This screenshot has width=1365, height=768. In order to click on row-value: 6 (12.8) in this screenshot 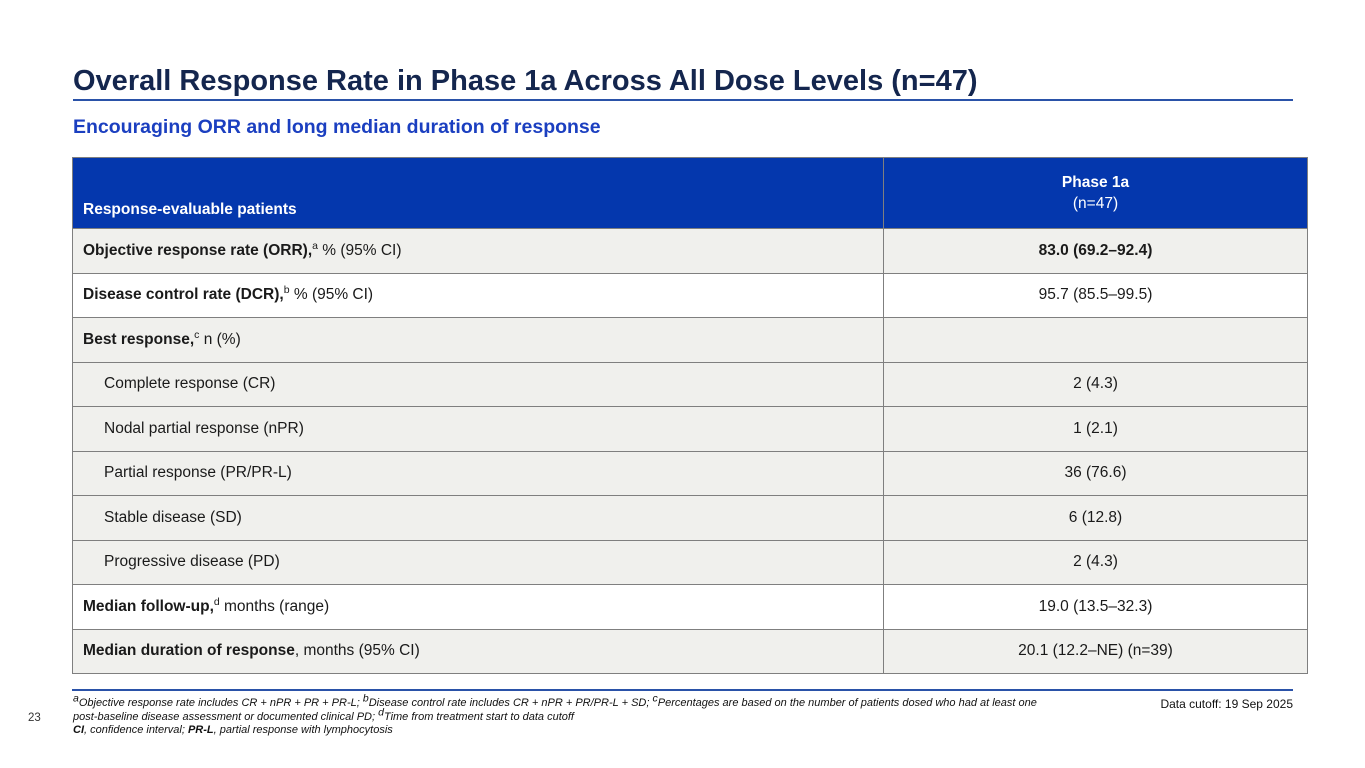, I will do `click(1095, 518)`.